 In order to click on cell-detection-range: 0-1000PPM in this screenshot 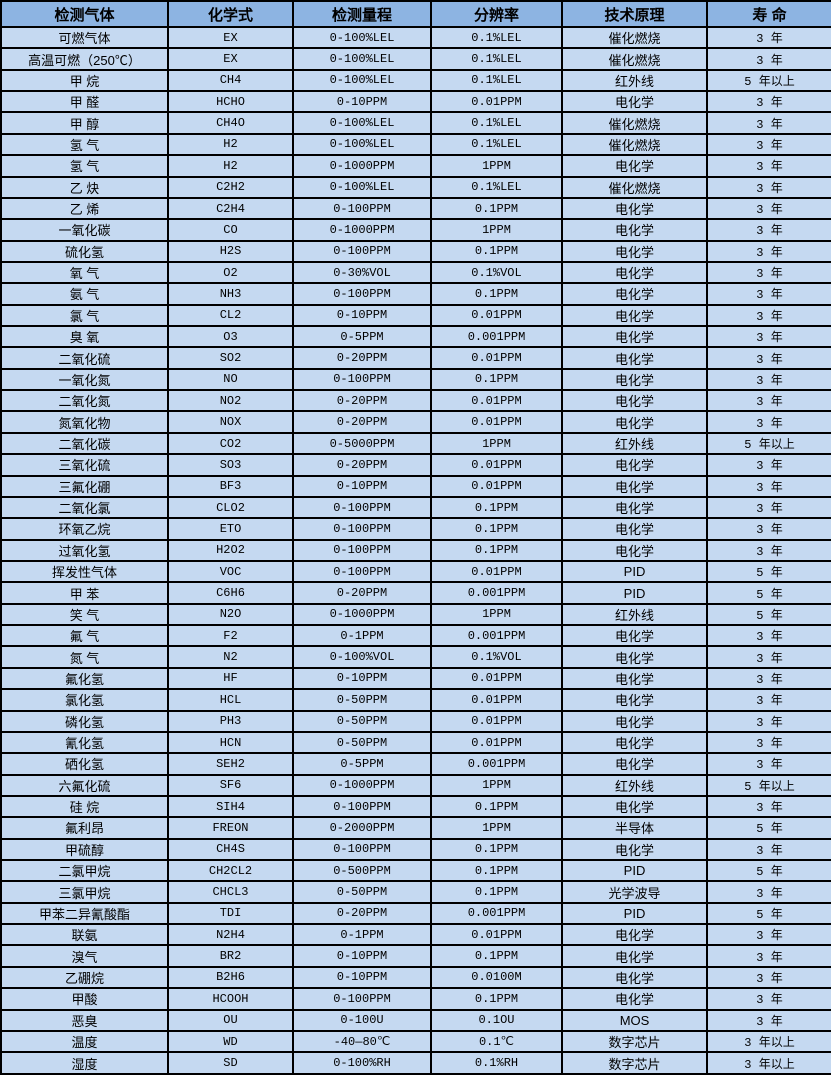, I will do `click(362, 785)`.